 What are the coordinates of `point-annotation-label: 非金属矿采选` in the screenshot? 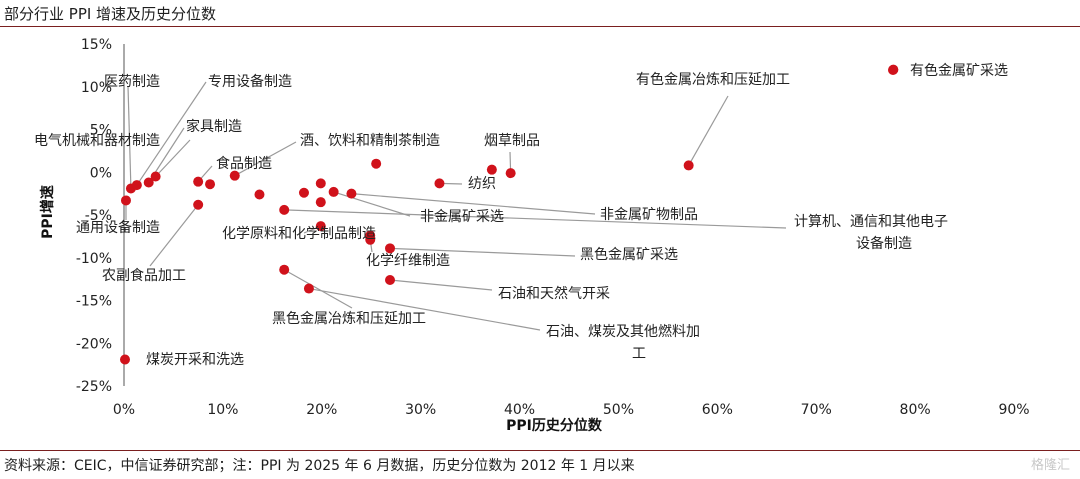 It's located at (462, 217).